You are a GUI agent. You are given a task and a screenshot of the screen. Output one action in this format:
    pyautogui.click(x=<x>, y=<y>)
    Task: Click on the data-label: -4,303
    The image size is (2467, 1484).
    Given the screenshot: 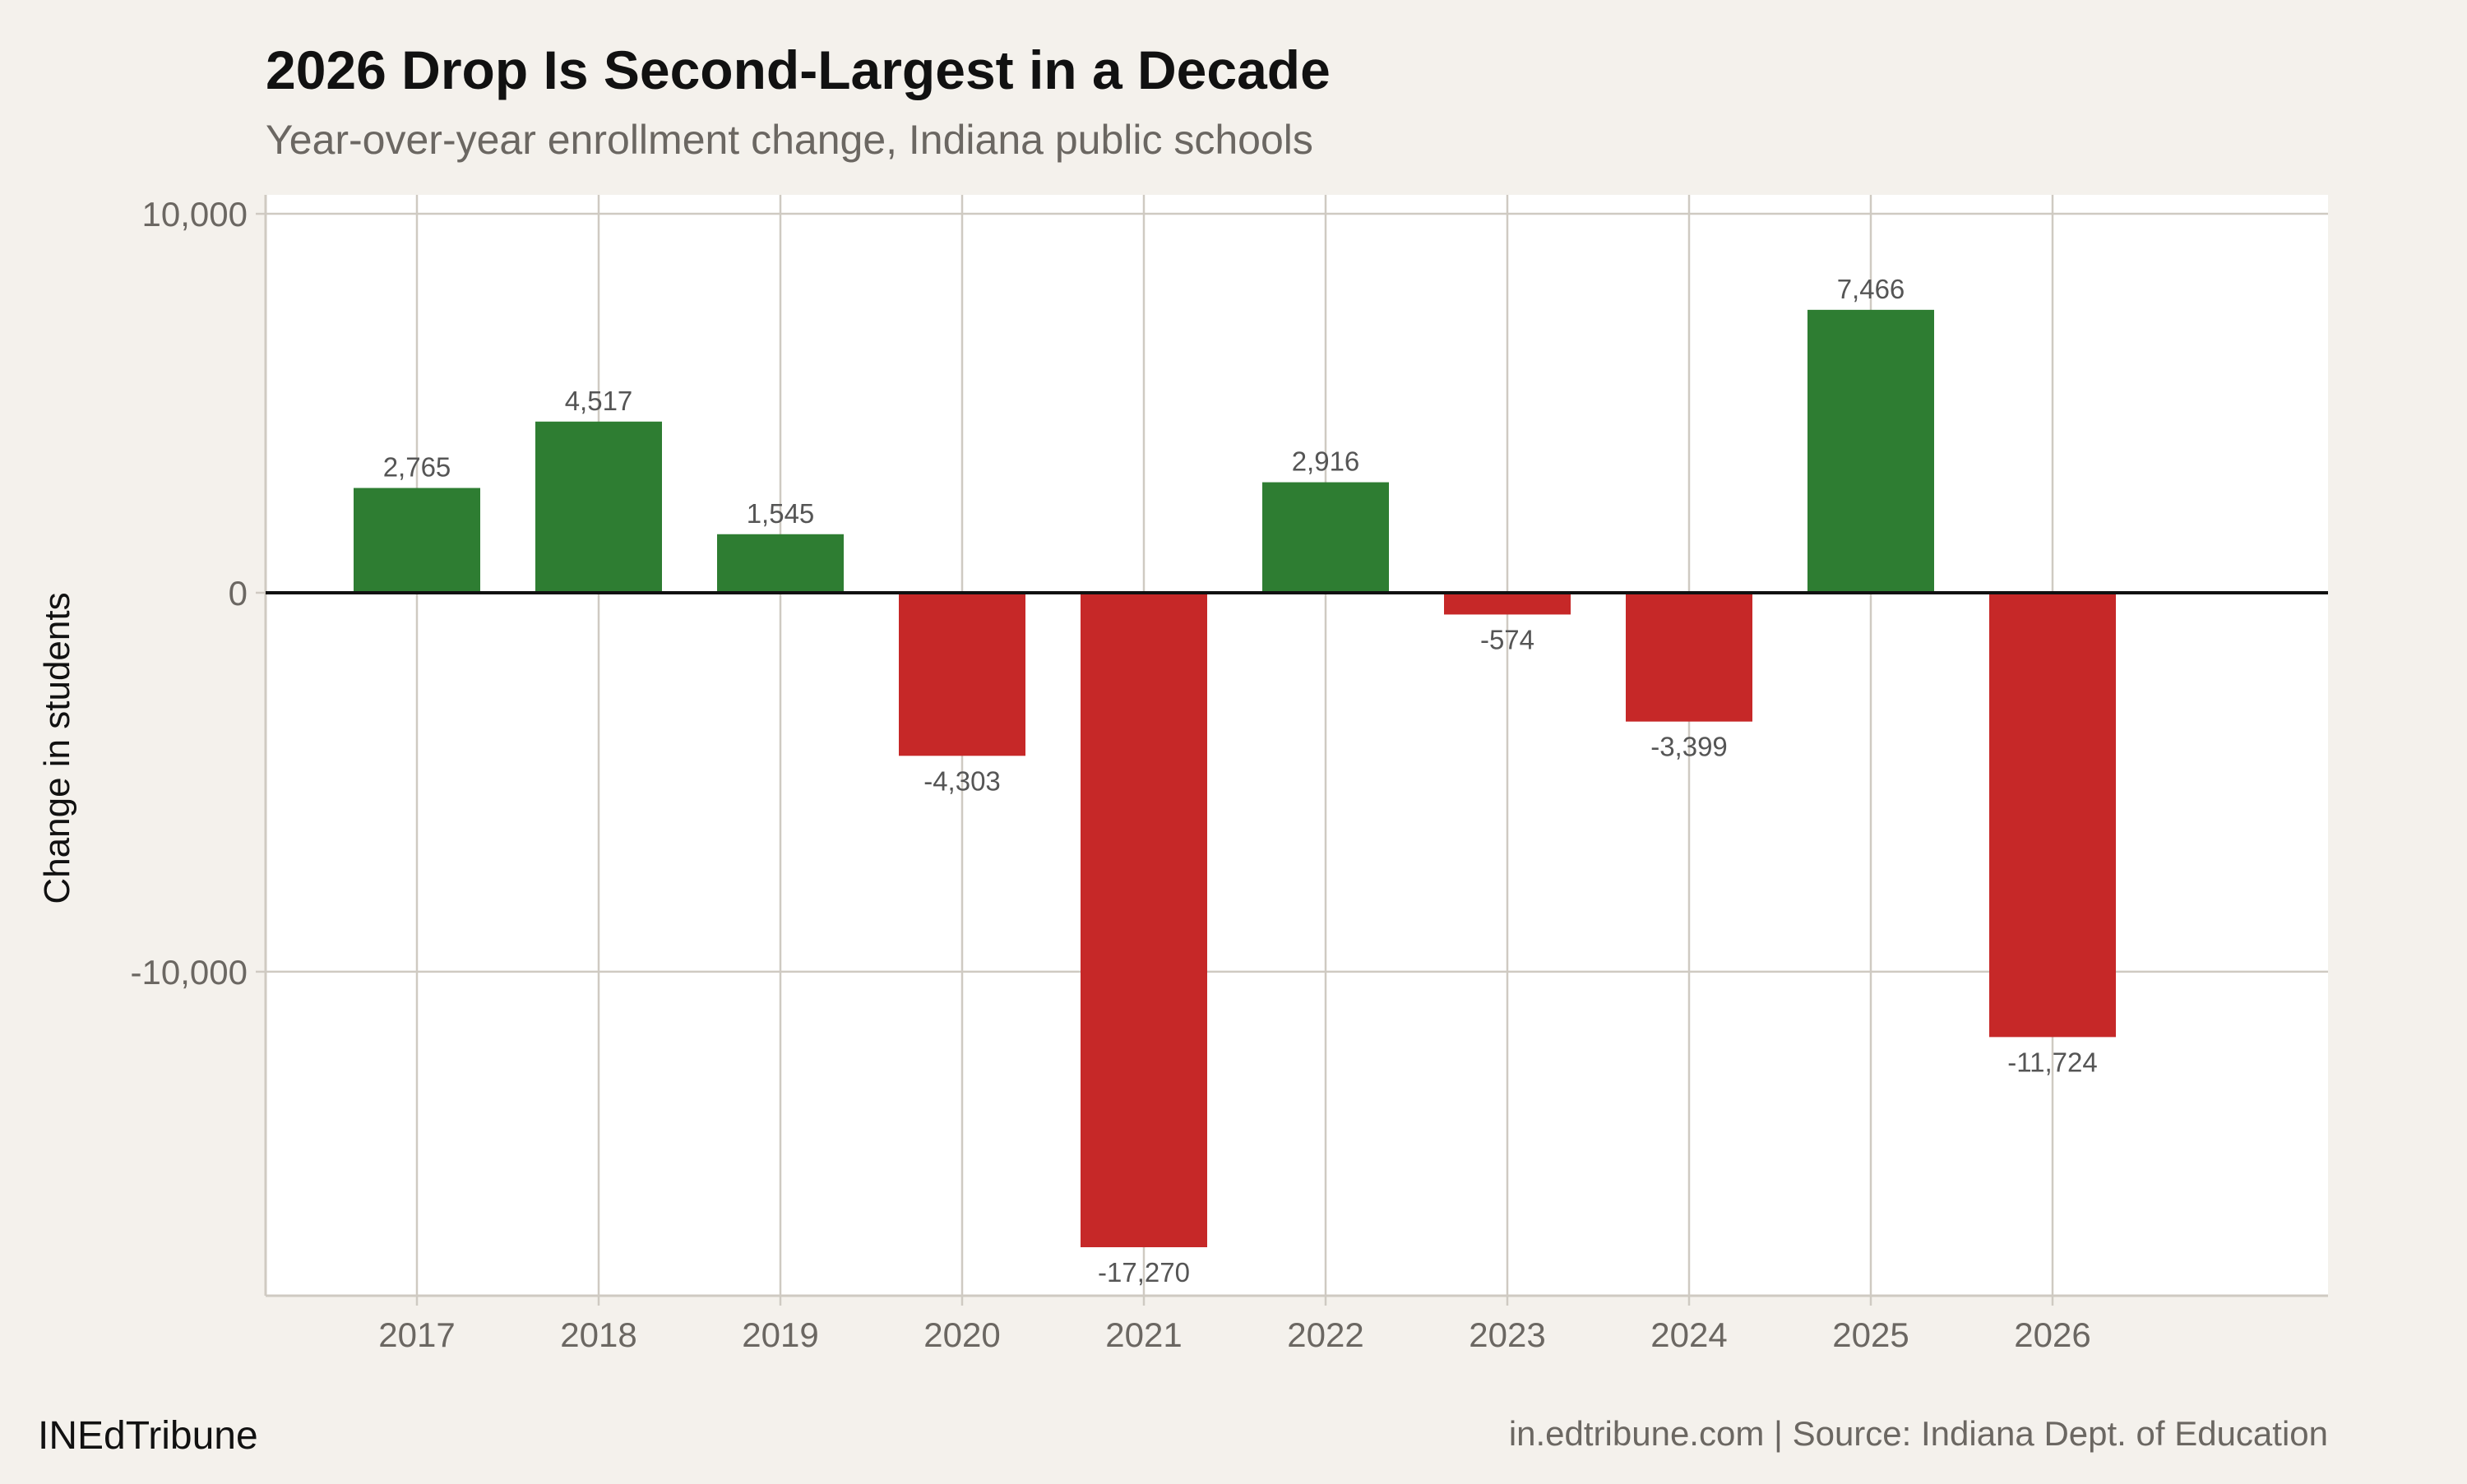 What is the action you would take?
    pyautogui.click(x=962, y=781)
    